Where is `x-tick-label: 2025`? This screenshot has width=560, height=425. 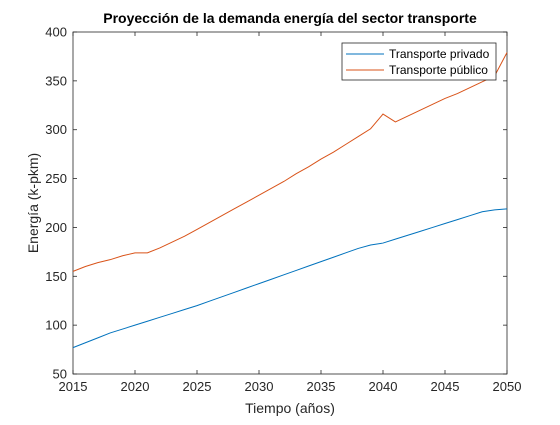
x-tick-label: 2025 is located at coordinates (197, 386).